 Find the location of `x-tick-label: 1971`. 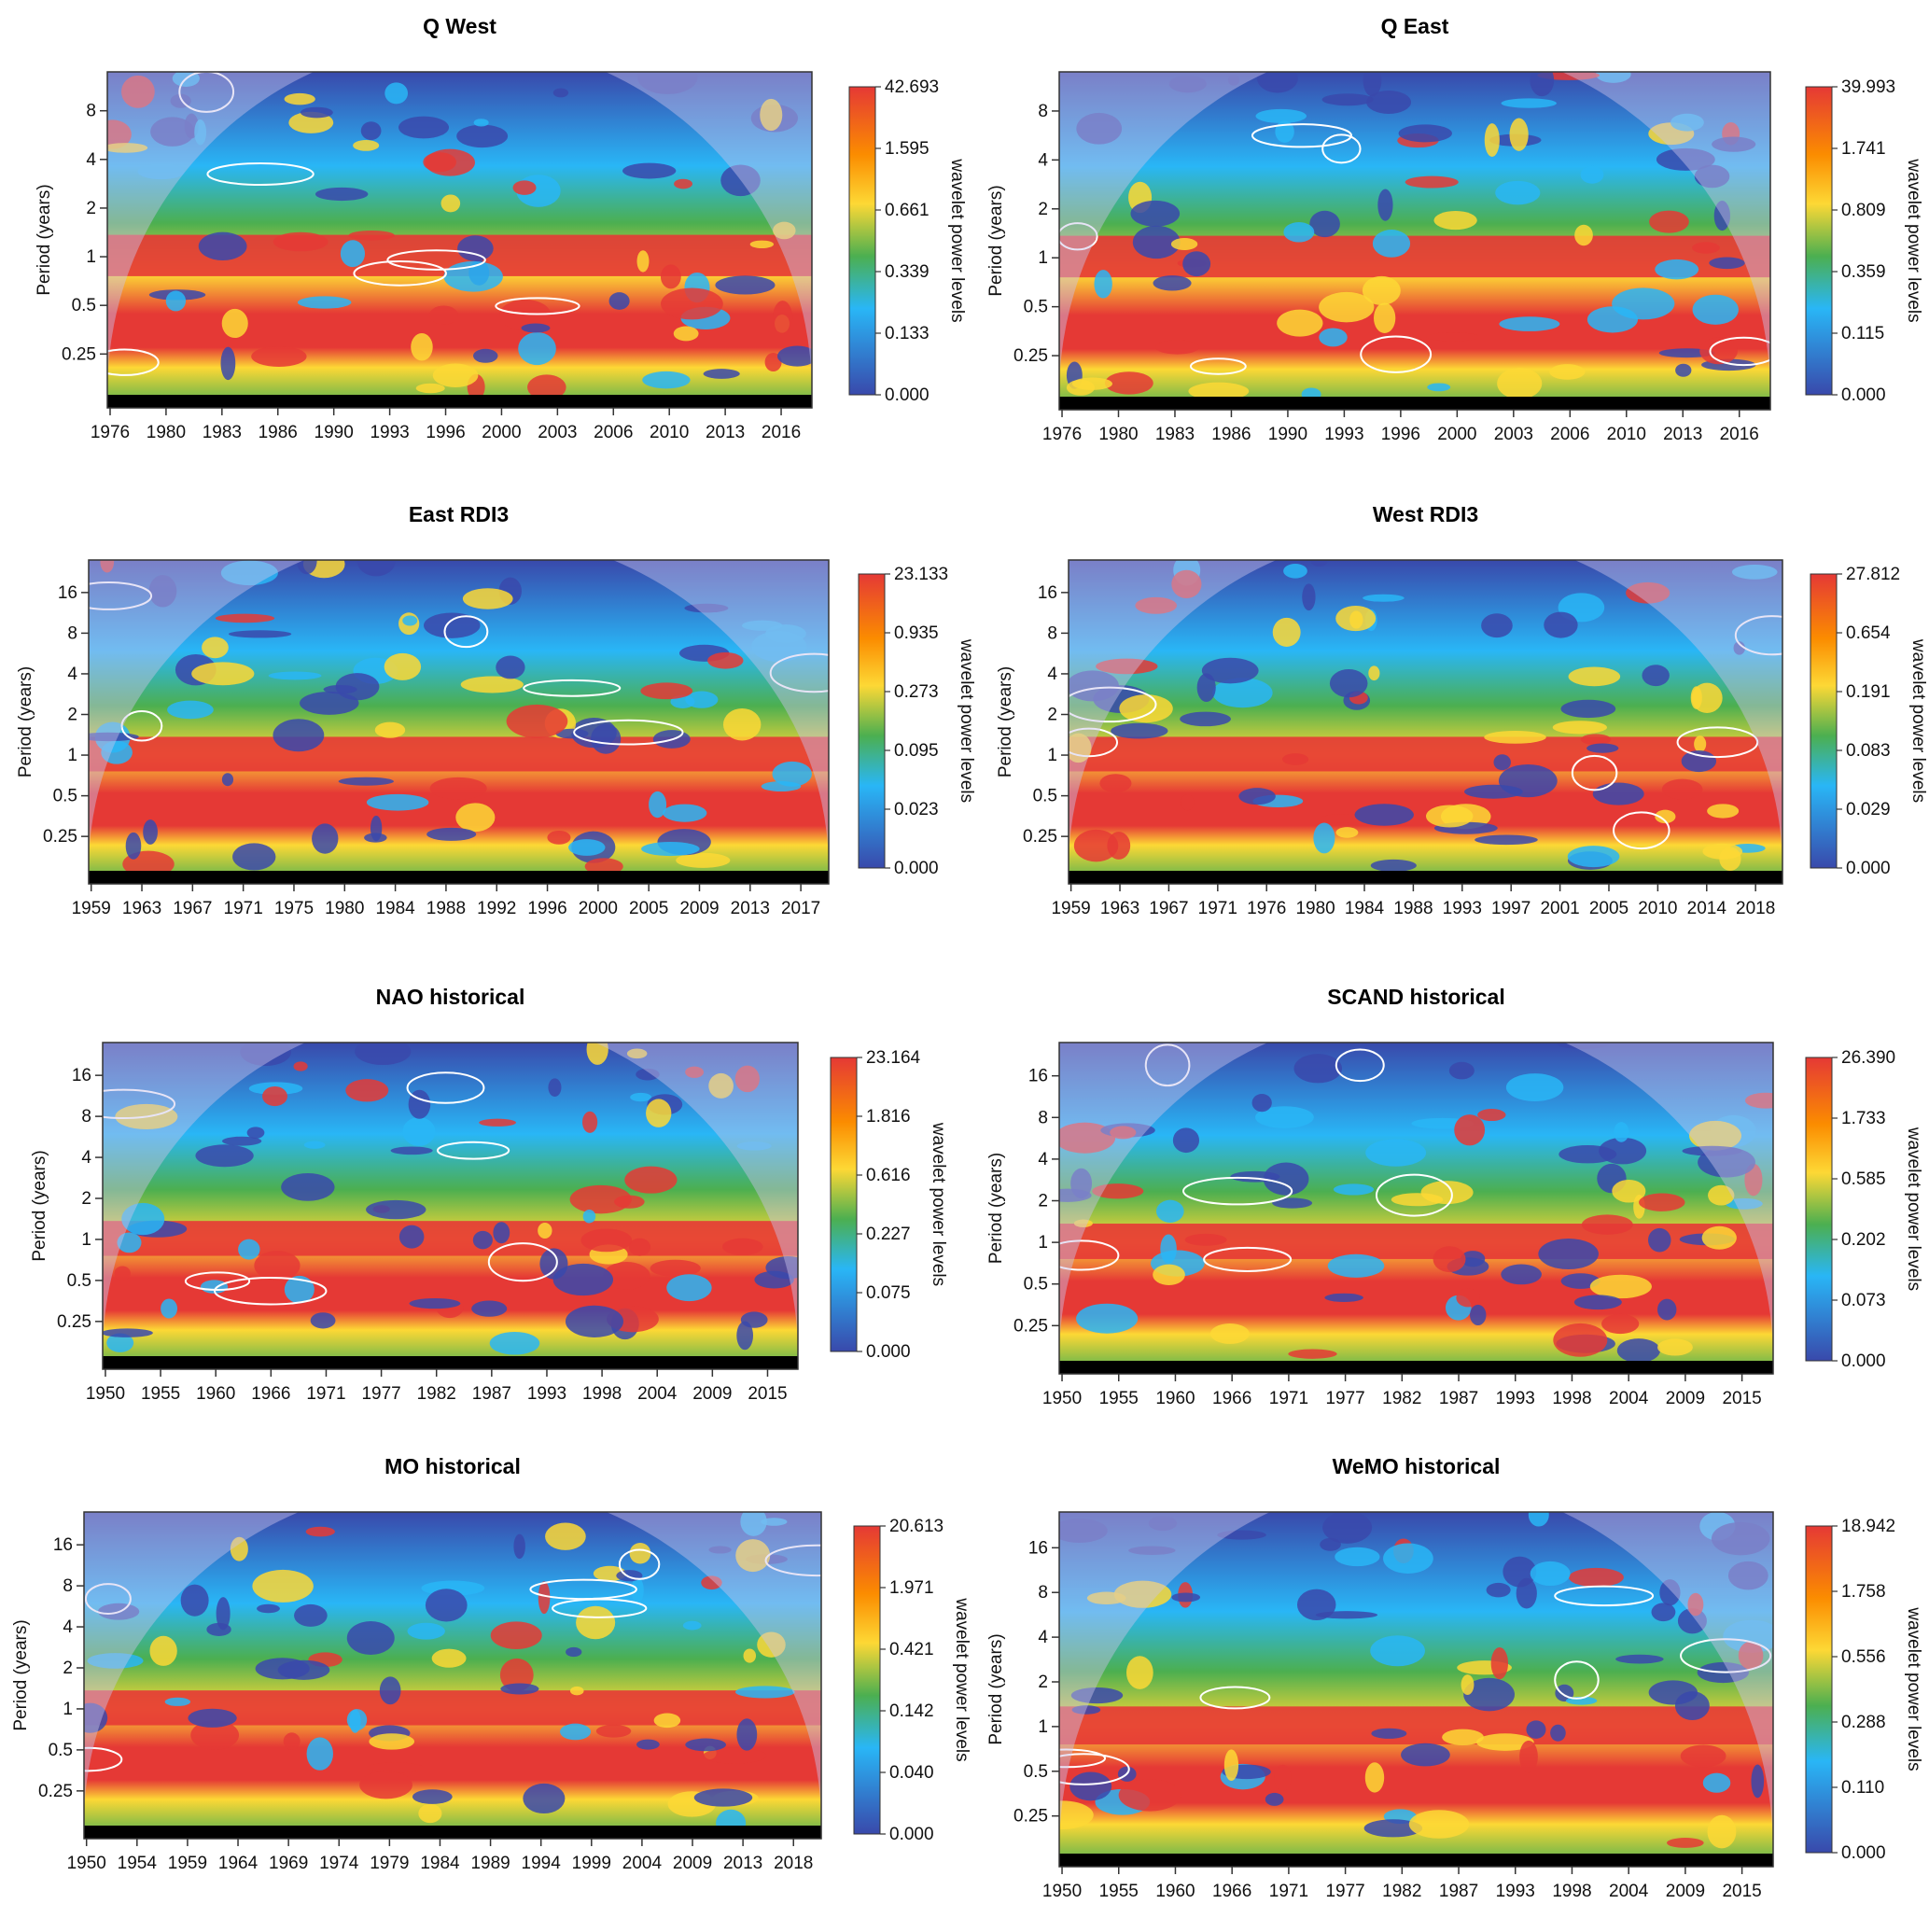

x-tick-label: 1971 is located at coordinates (326, 1394).